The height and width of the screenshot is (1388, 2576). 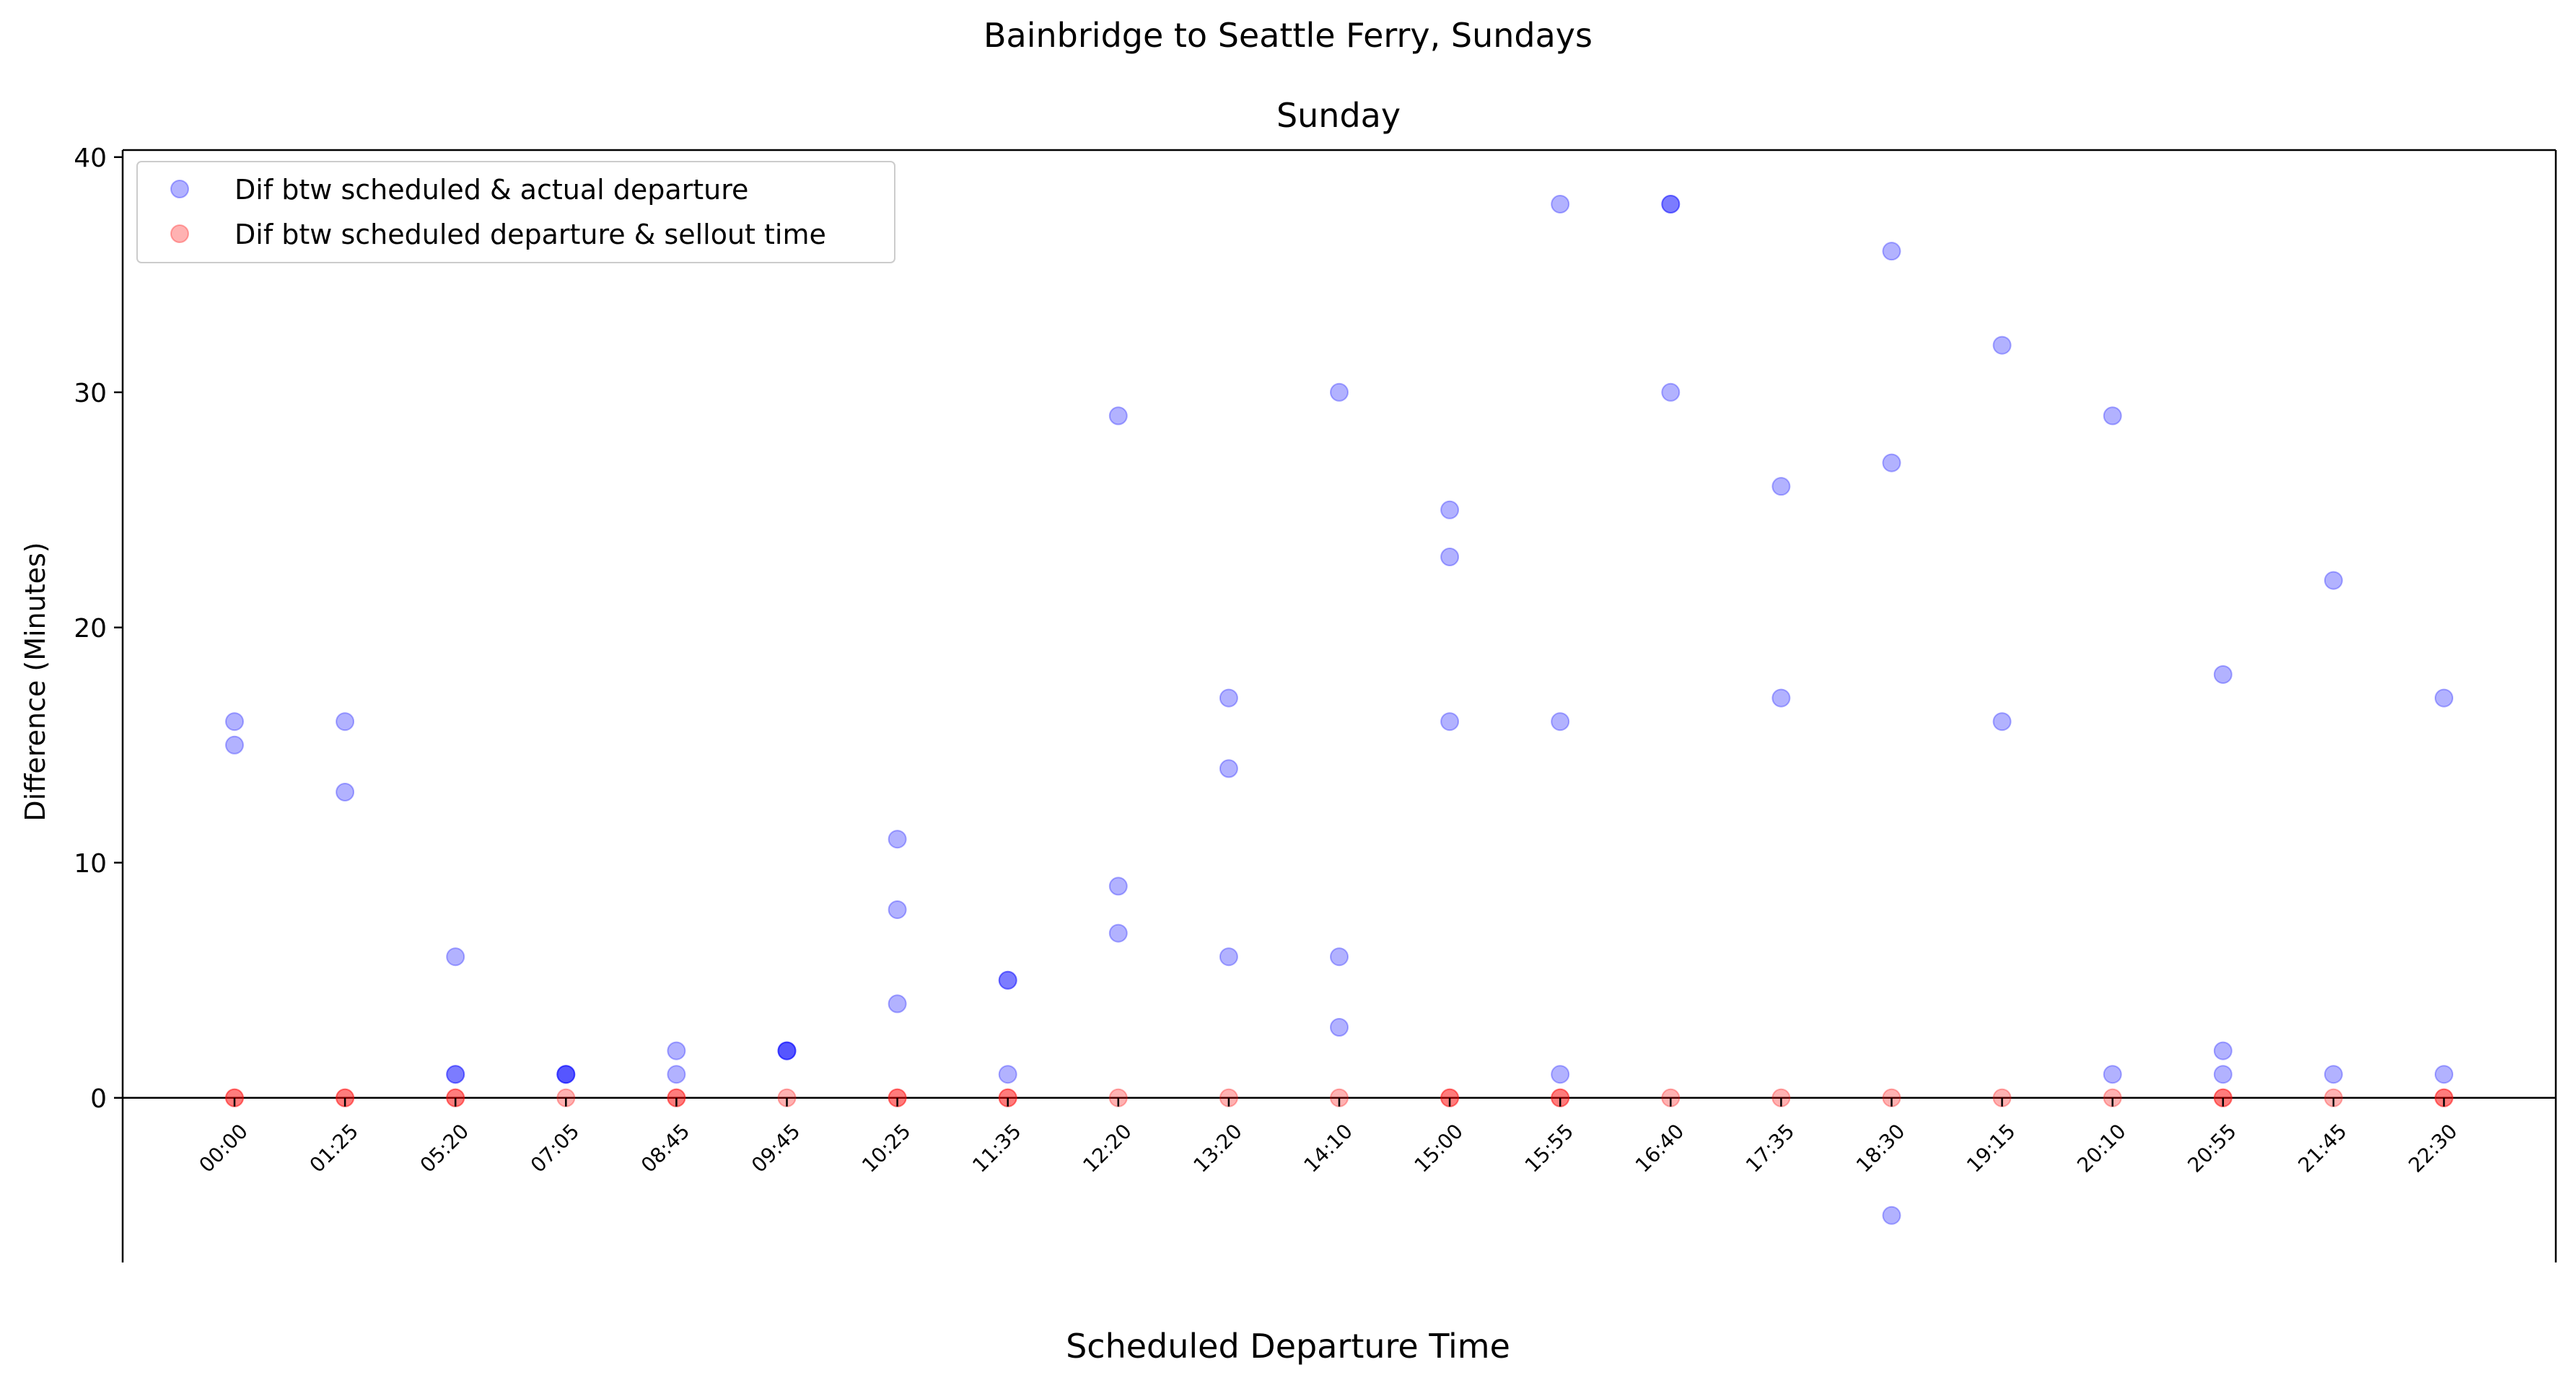 I want to click on figure-title: Bainbridge to Seattle Ferry, Sundays, so click(x=1288, y=35).